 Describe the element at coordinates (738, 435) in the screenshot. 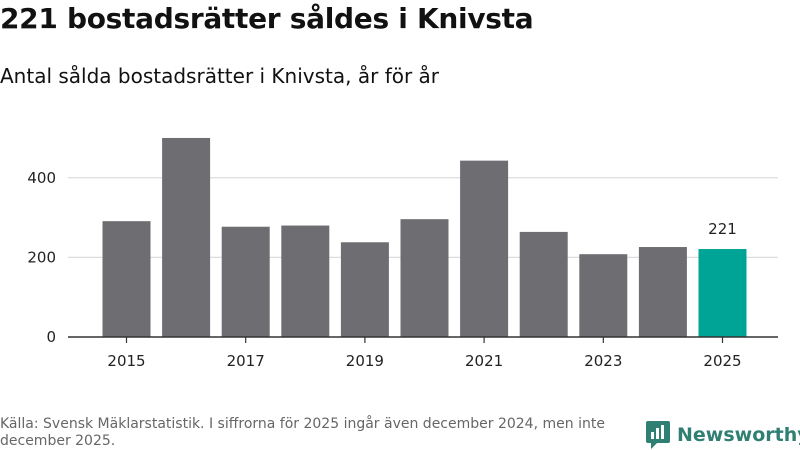

I see `logo-text: Newsworthy` at that location.